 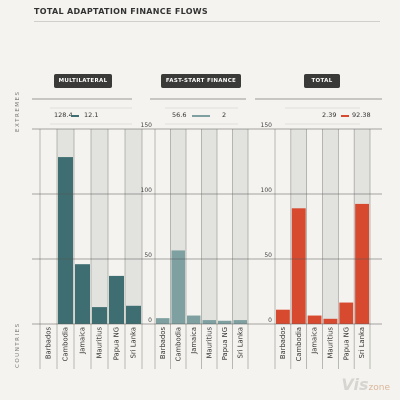 I want to click on watermark-logo: Viszone, so click(x=365, y=384).